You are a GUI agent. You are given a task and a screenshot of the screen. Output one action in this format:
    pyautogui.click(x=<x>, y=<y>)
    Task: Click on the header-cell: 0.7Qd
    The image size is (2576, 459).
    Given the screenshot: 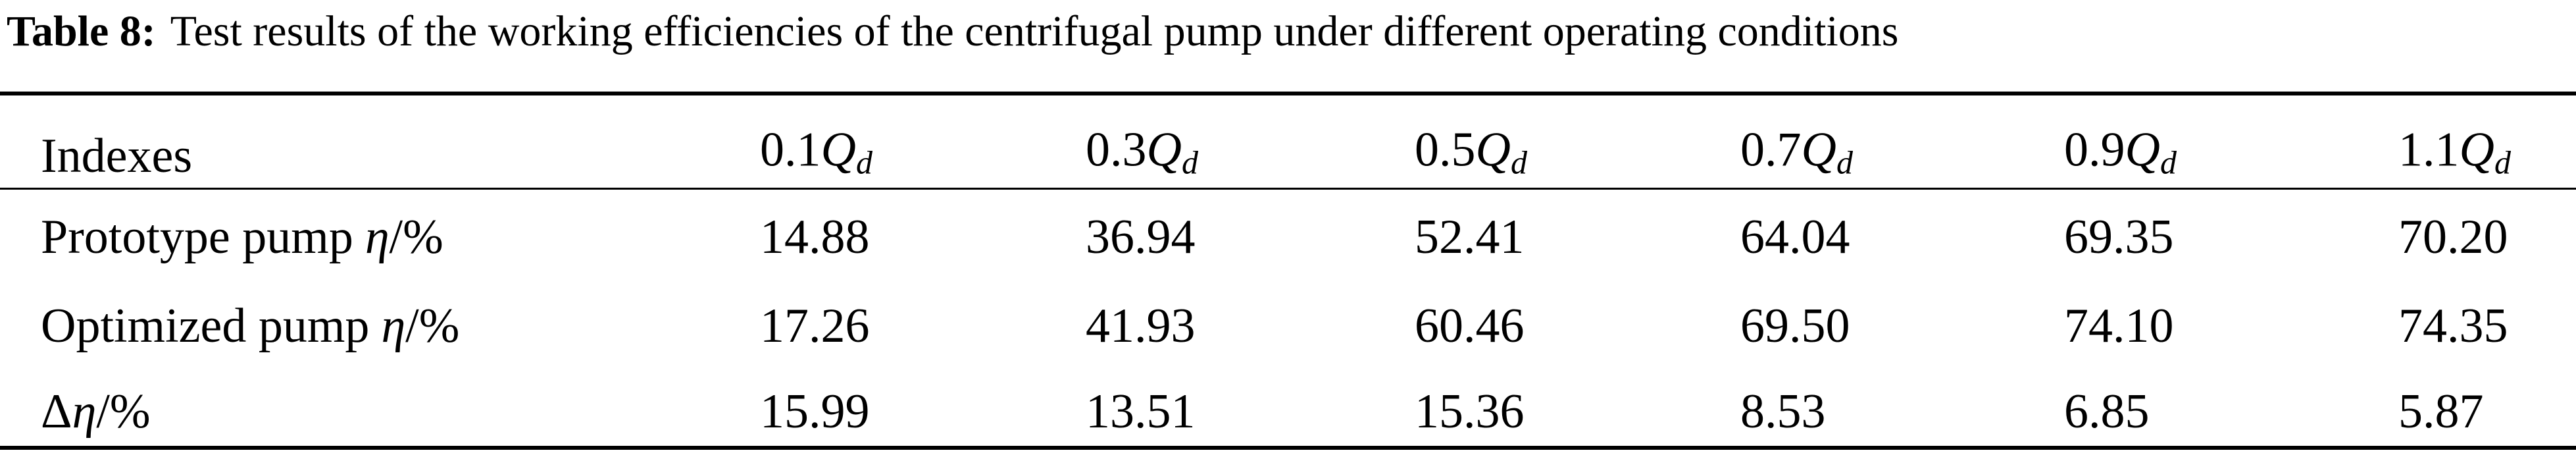 What is the action you would take?
    pyautogui.click(x=1796, y=156)
    